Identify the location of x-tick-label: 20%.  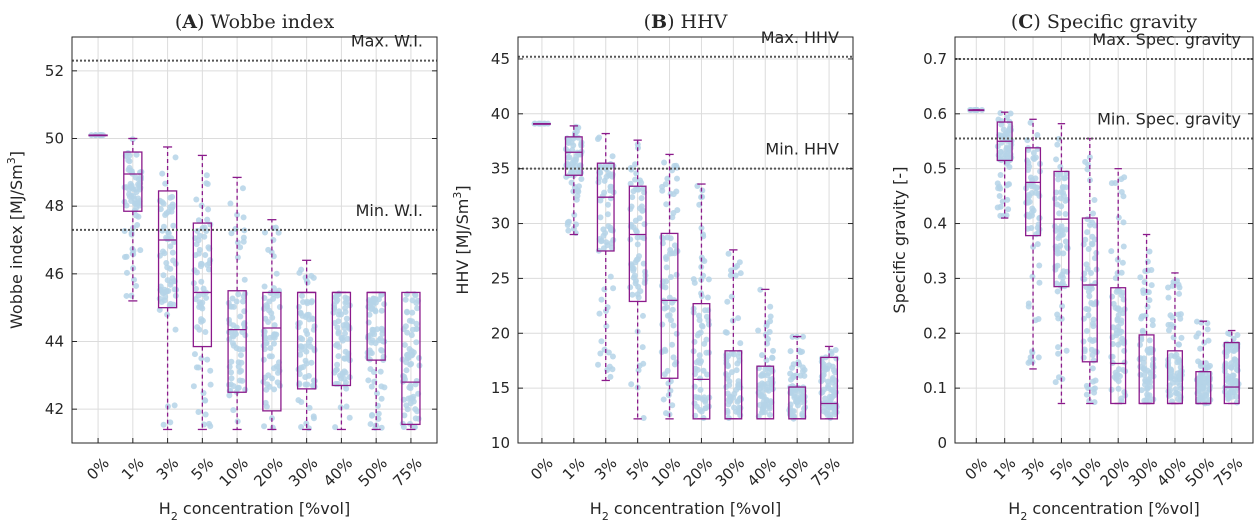
(698, 472).